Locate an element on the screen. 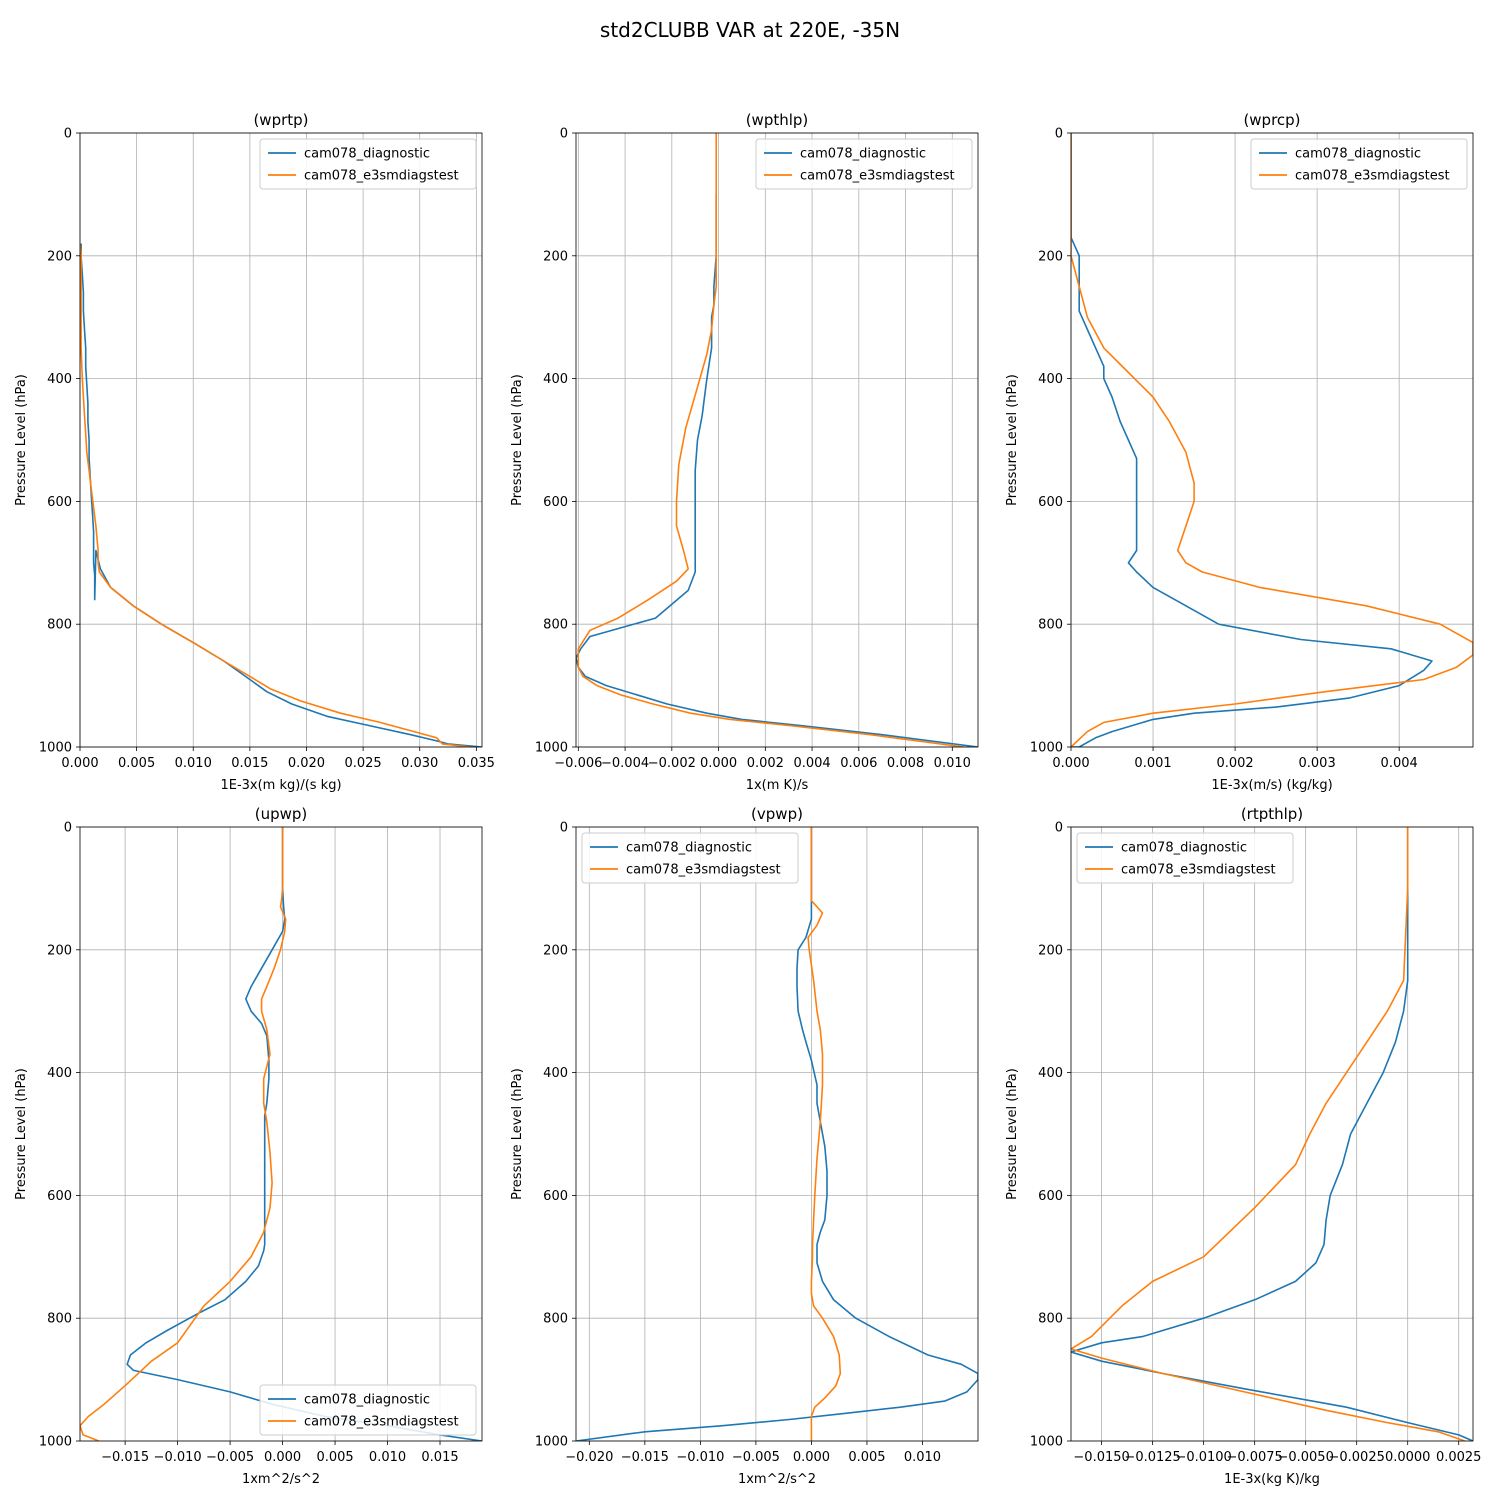  x-tick-label: 0.0000 is located at coordinates (1408, 1457).